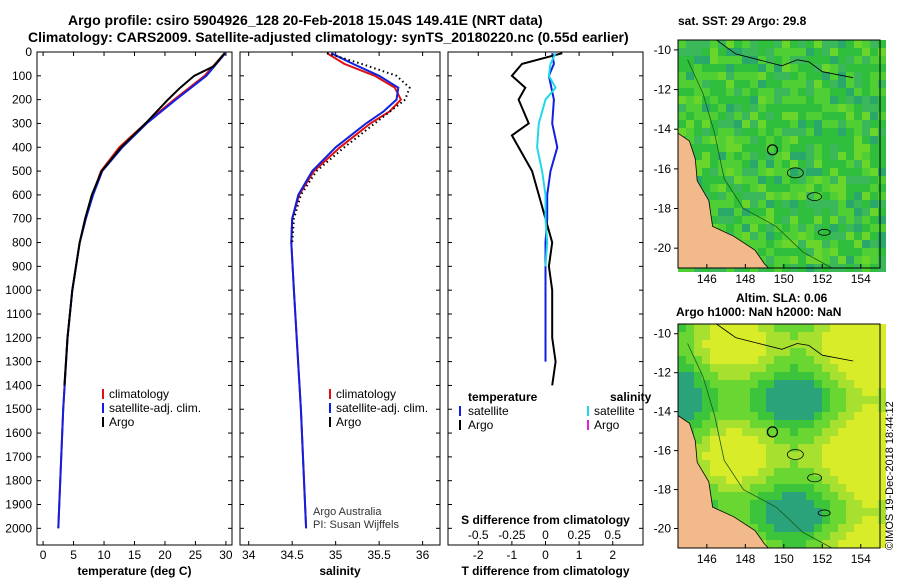  What do you see at coordinates (760, 164) in the screenshot?
I see `shelf-contour` at bounding box center [760, 164].